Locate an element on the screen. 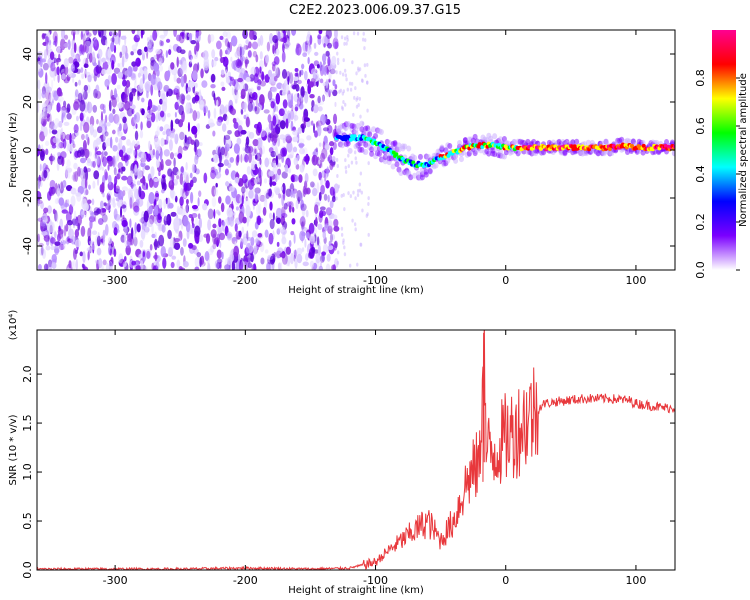  y-tick-label: 20 is located at coordinates (27, 102).